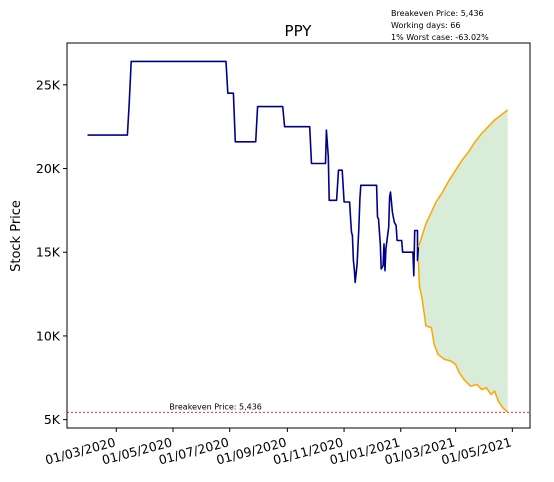  I want to click on y-tick-label: 15K, so click(48, 252).